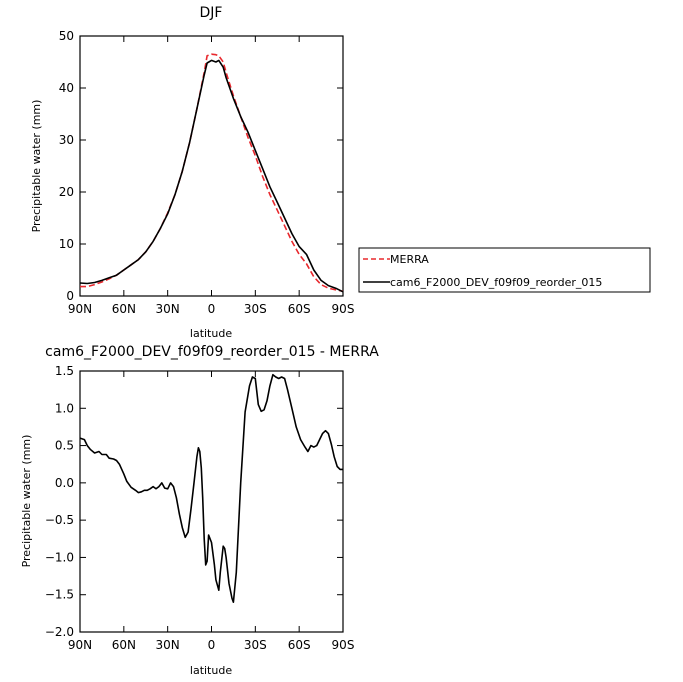 The height and width of the screenshot is (682, 683). I want to click on y-tick-label: 0.0, so click(64, 483).